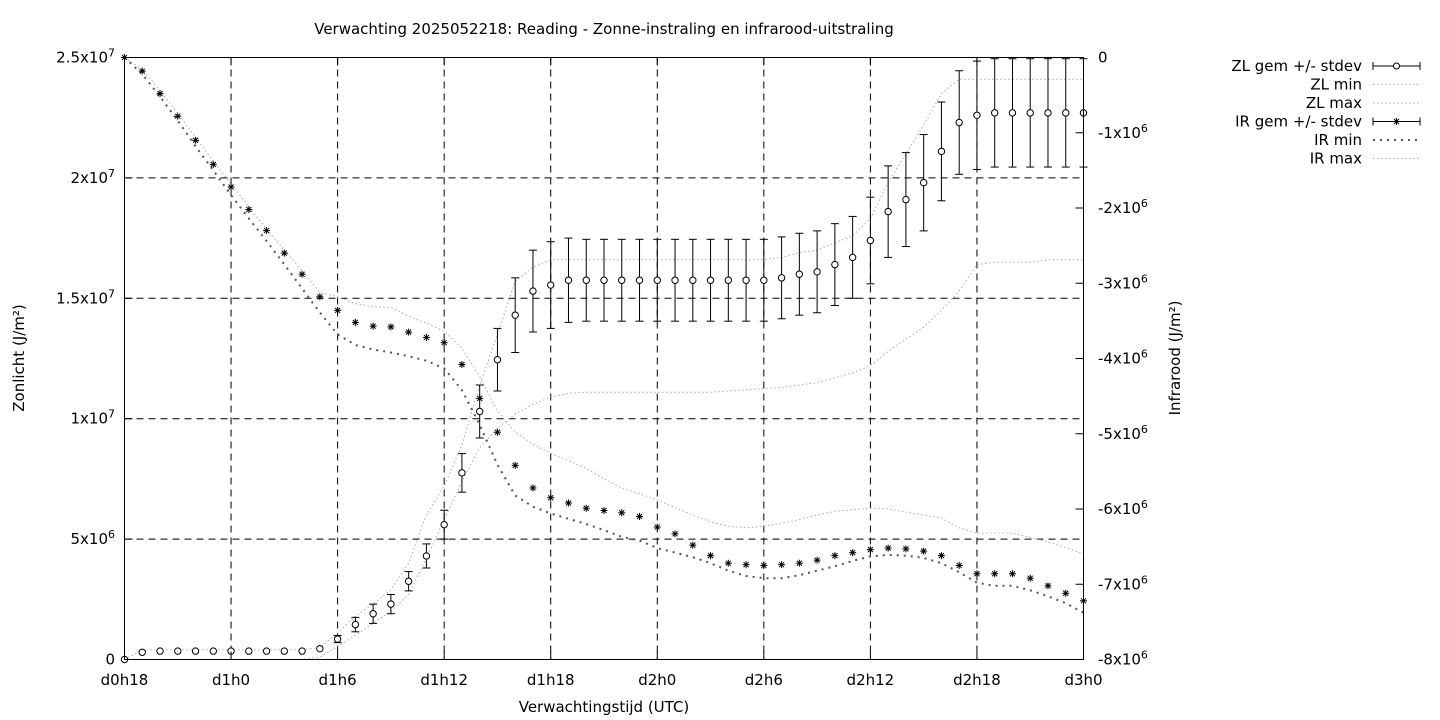 This screenshot has height=720, width=1440. What do you see at coordinates (1336, 159) in the screenshot?
I see `legend-label: IR max` at bounding box center [1336, 159].